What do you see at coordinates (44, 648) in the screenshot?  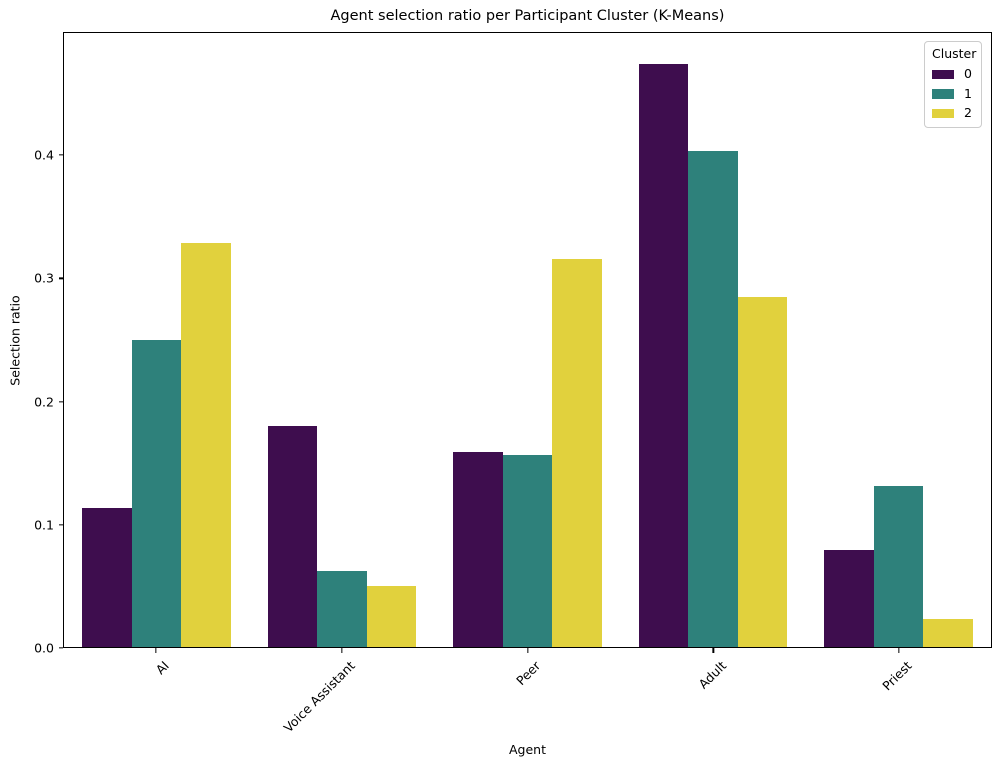 I see `y-tick-label: 0.0` at bounding box center [44, 648].